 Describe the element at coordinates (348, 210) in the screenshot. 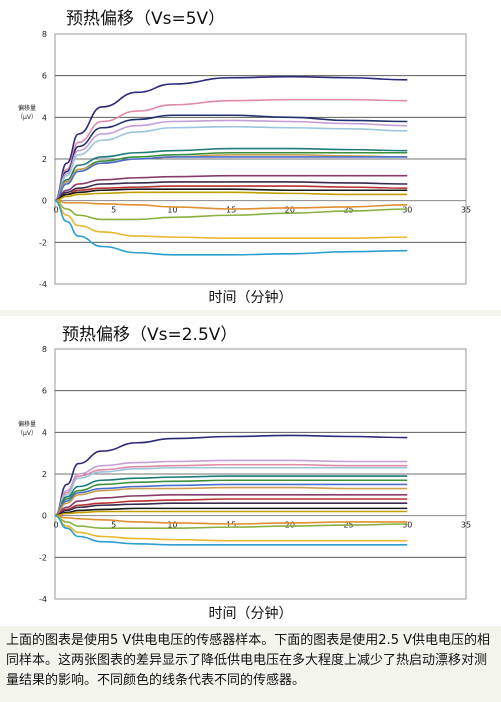

I see `x-tick-label: 25` at that location.